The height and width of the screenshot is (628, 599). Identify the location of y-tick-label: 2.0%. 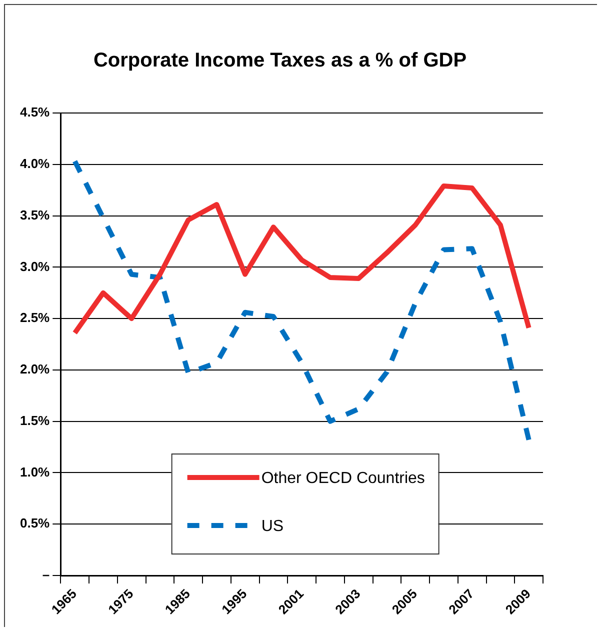
(35, 369).